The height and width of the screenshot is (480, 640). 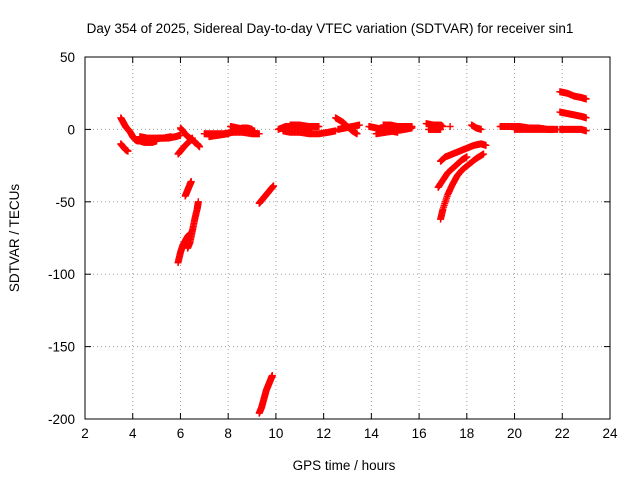 I want to click on series-i, so click(x=193, y=225).